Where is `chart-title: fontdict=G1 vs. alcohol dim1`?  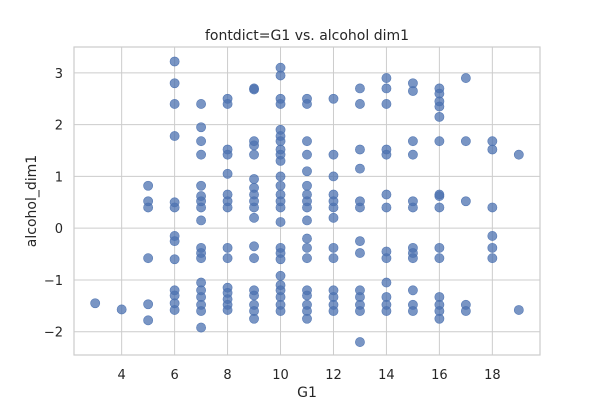 chart-title: fontdict=G1 vs. alcohol dim1 is located at coordinates (307, 36).